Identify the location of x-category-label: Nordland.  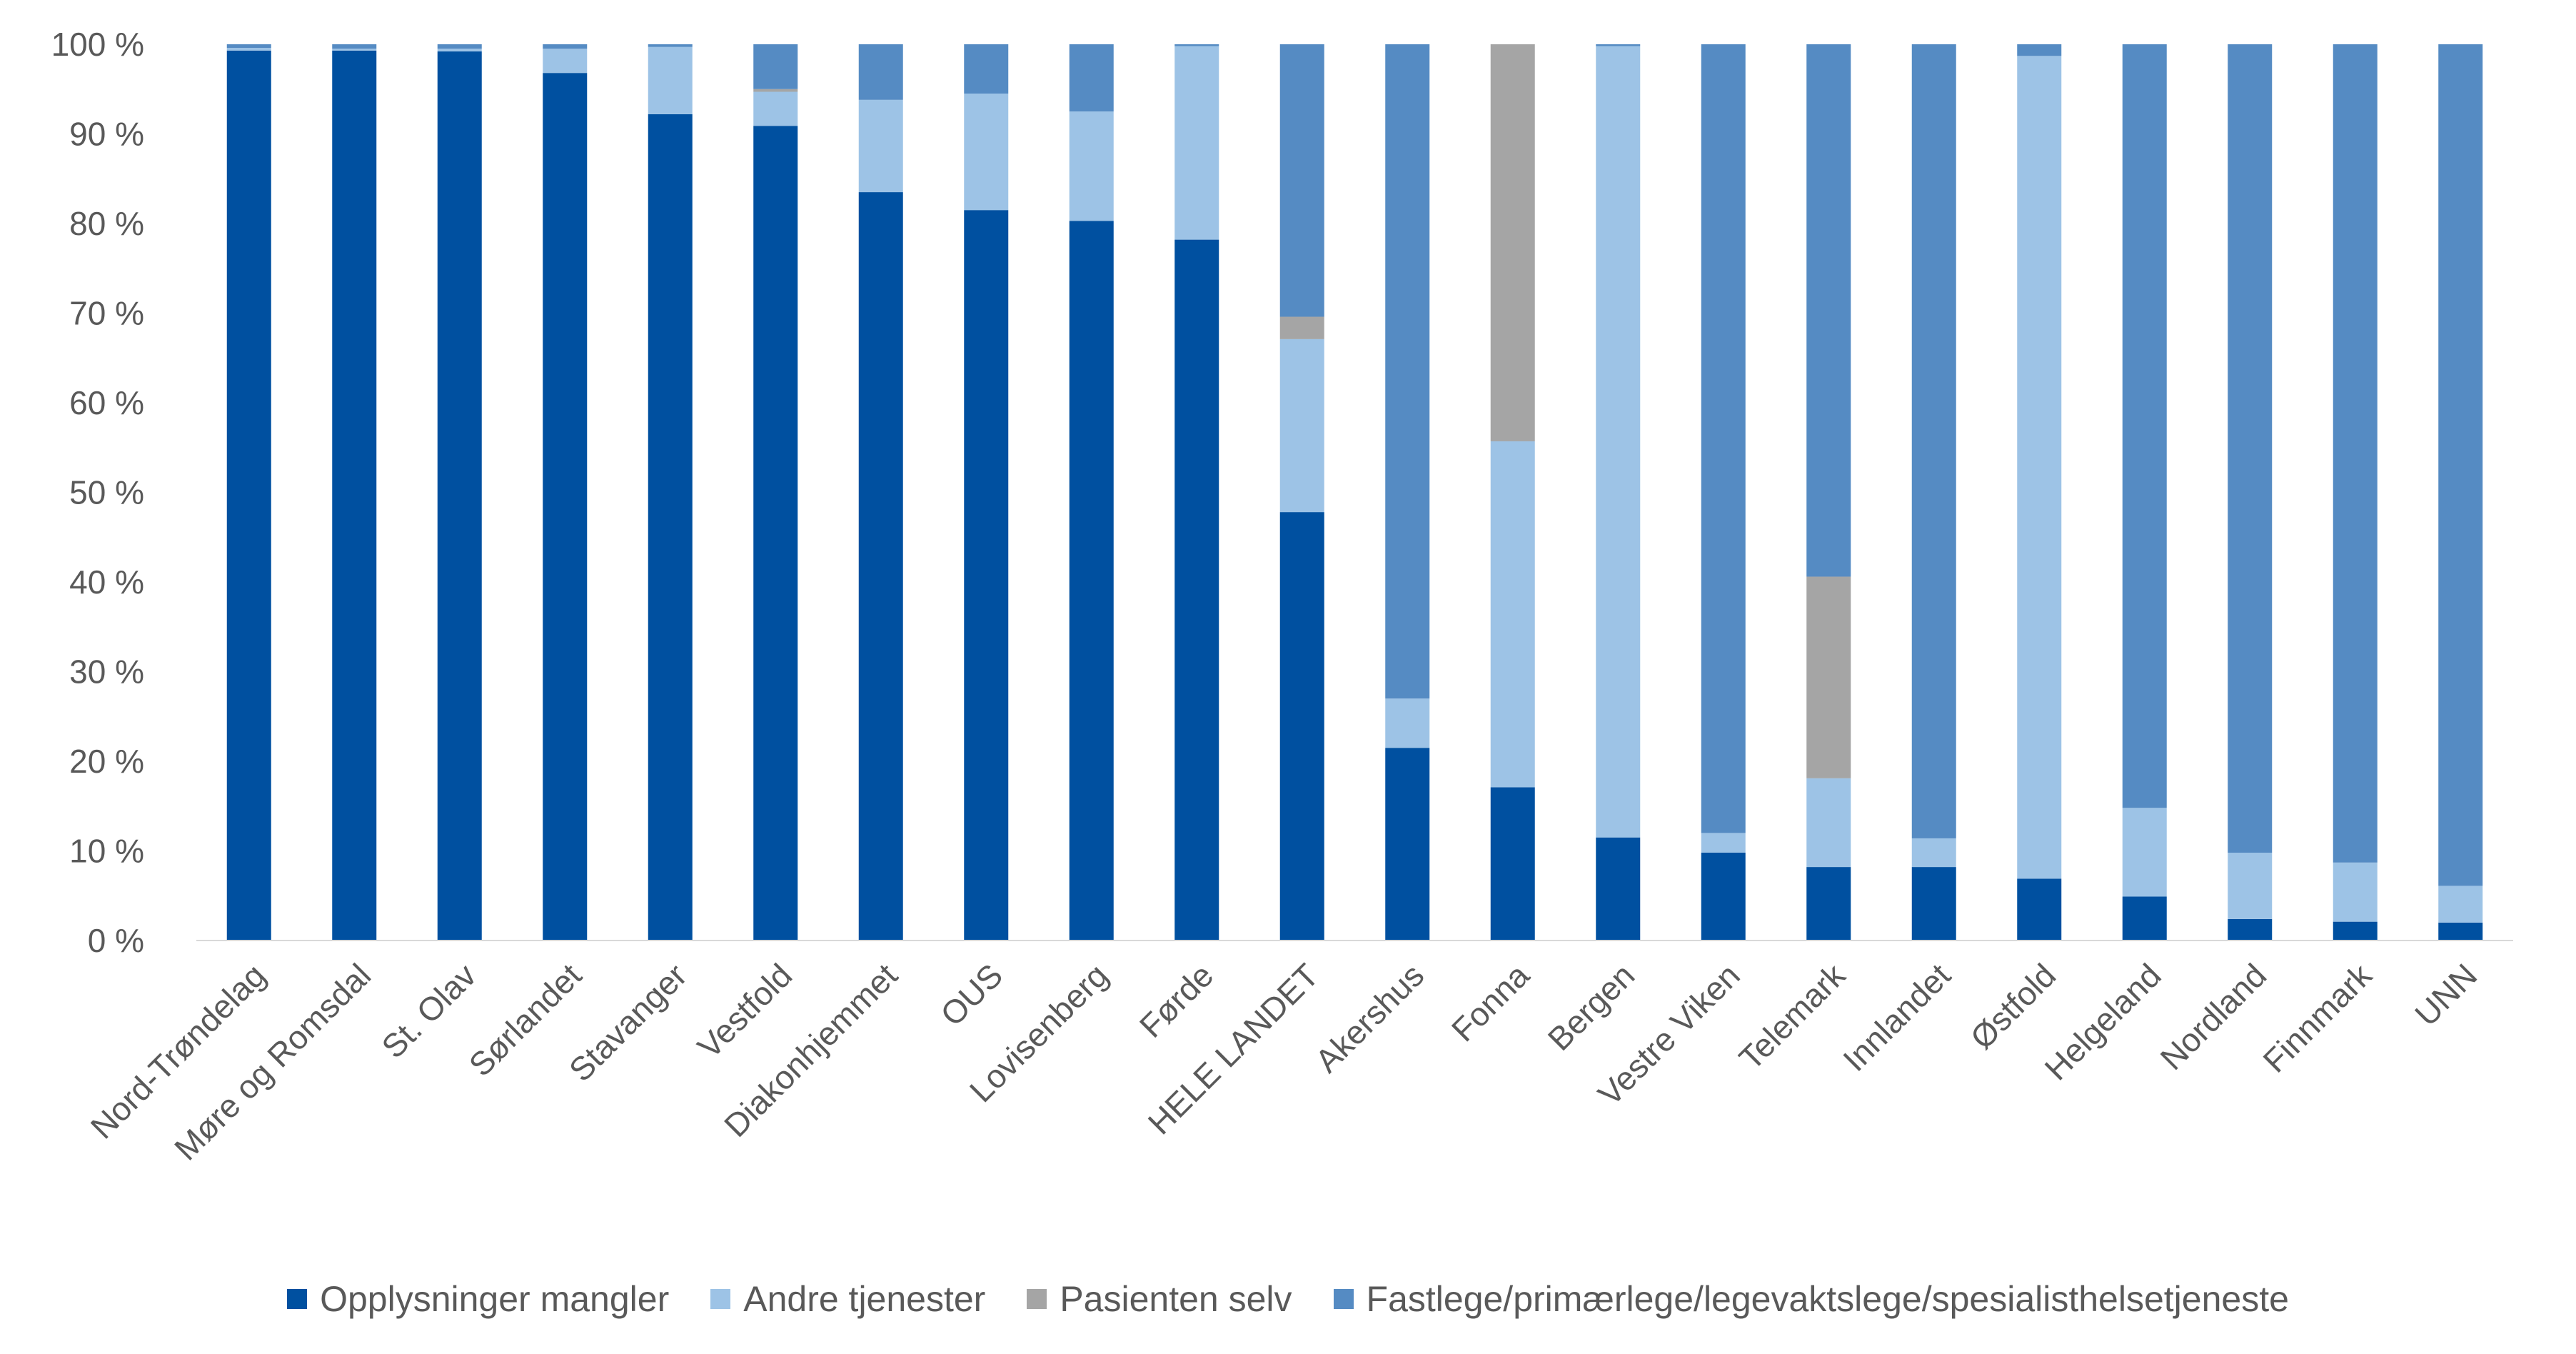
(2214, 1017).